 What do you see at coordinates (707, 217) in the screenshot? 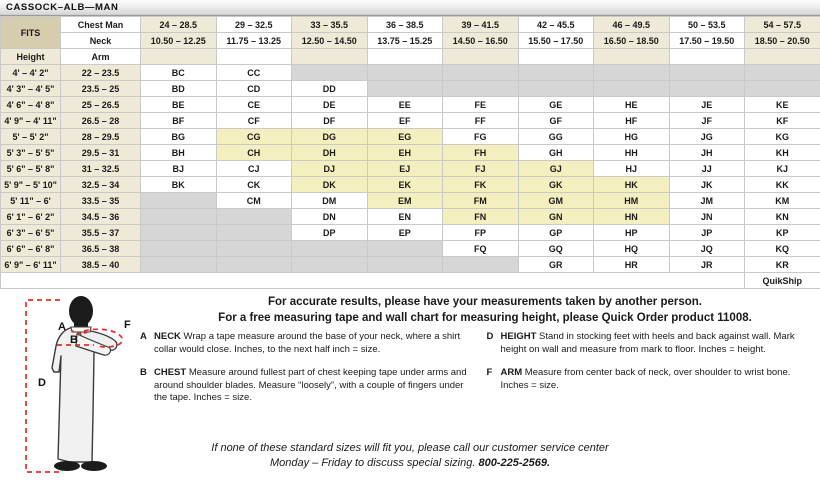
I see `size-code-cell: JN` at bounding box center [707, 217].